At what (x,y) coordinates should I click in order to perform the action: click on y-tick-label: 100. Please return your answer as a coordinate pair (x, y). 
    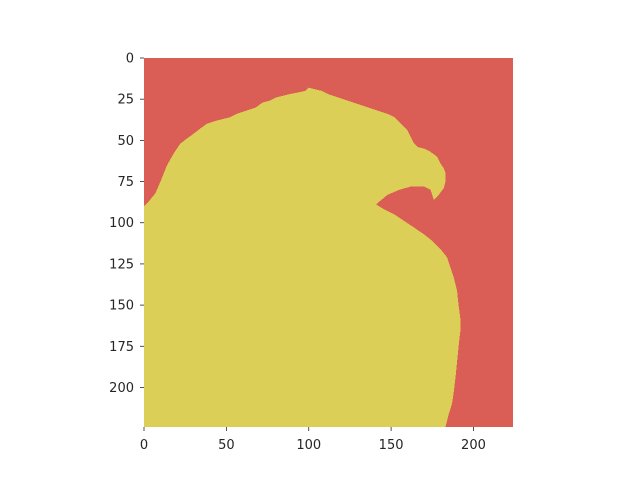
    Looking at the image, I should click on (121, 223).